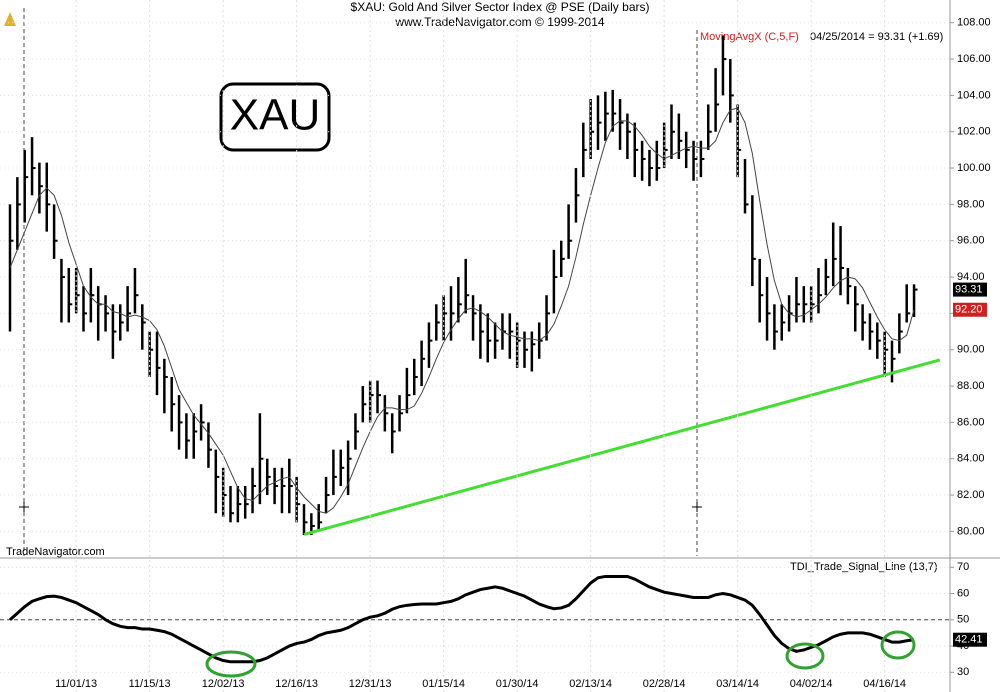 Image resolution: width=1000 pixels, height=692 pixels. Describe the element at coordinates (974, 132) in the screenshot. I see `y-tick-label: 102.00` at that location.